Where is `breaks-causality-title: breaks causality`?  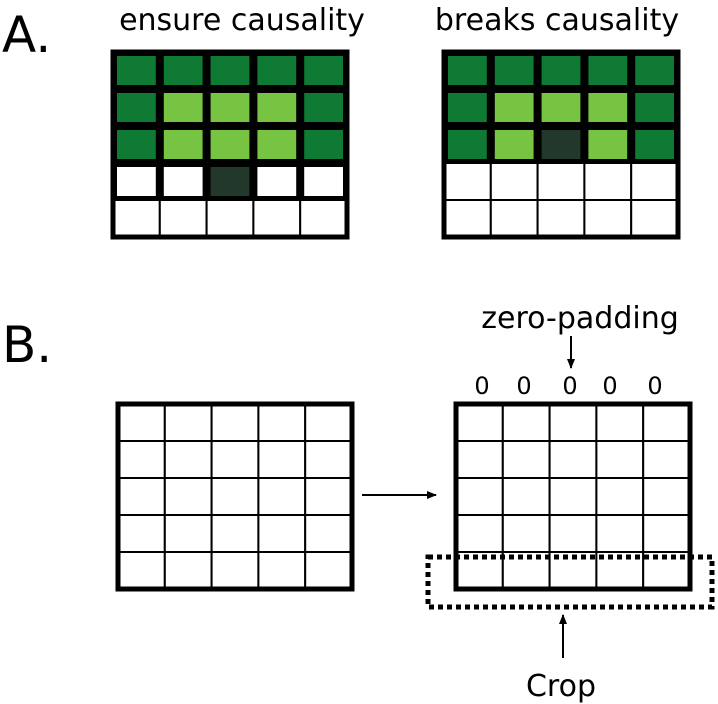
breaks-causality-title: breaks causality is located at coordinates (557, 20).